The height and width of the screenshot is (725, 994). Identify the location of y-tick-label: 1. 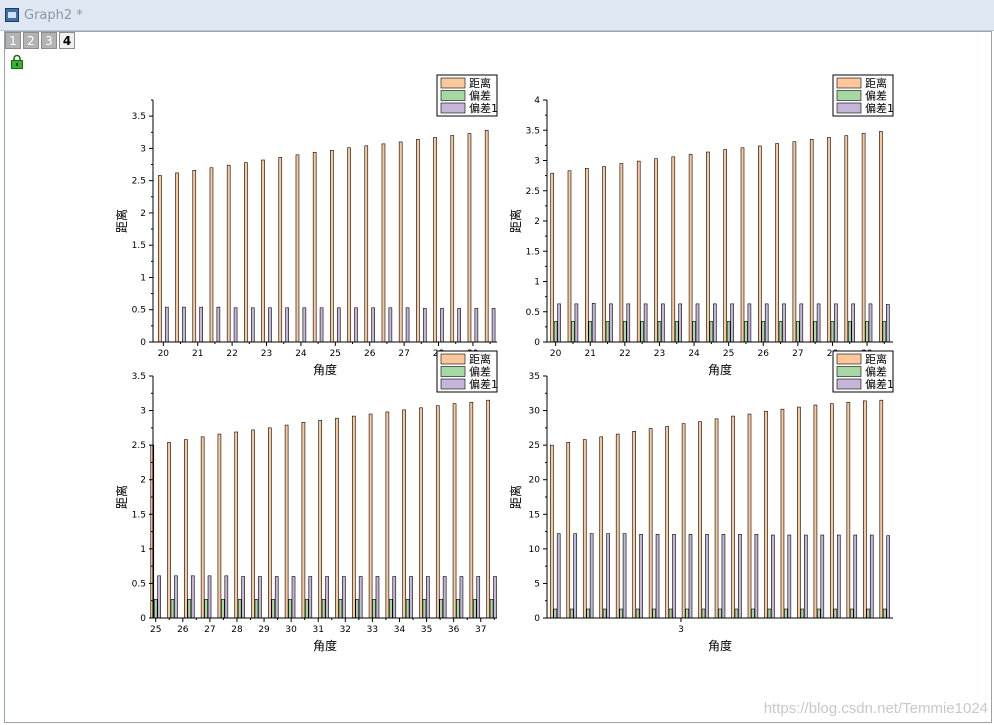
(143, 278).